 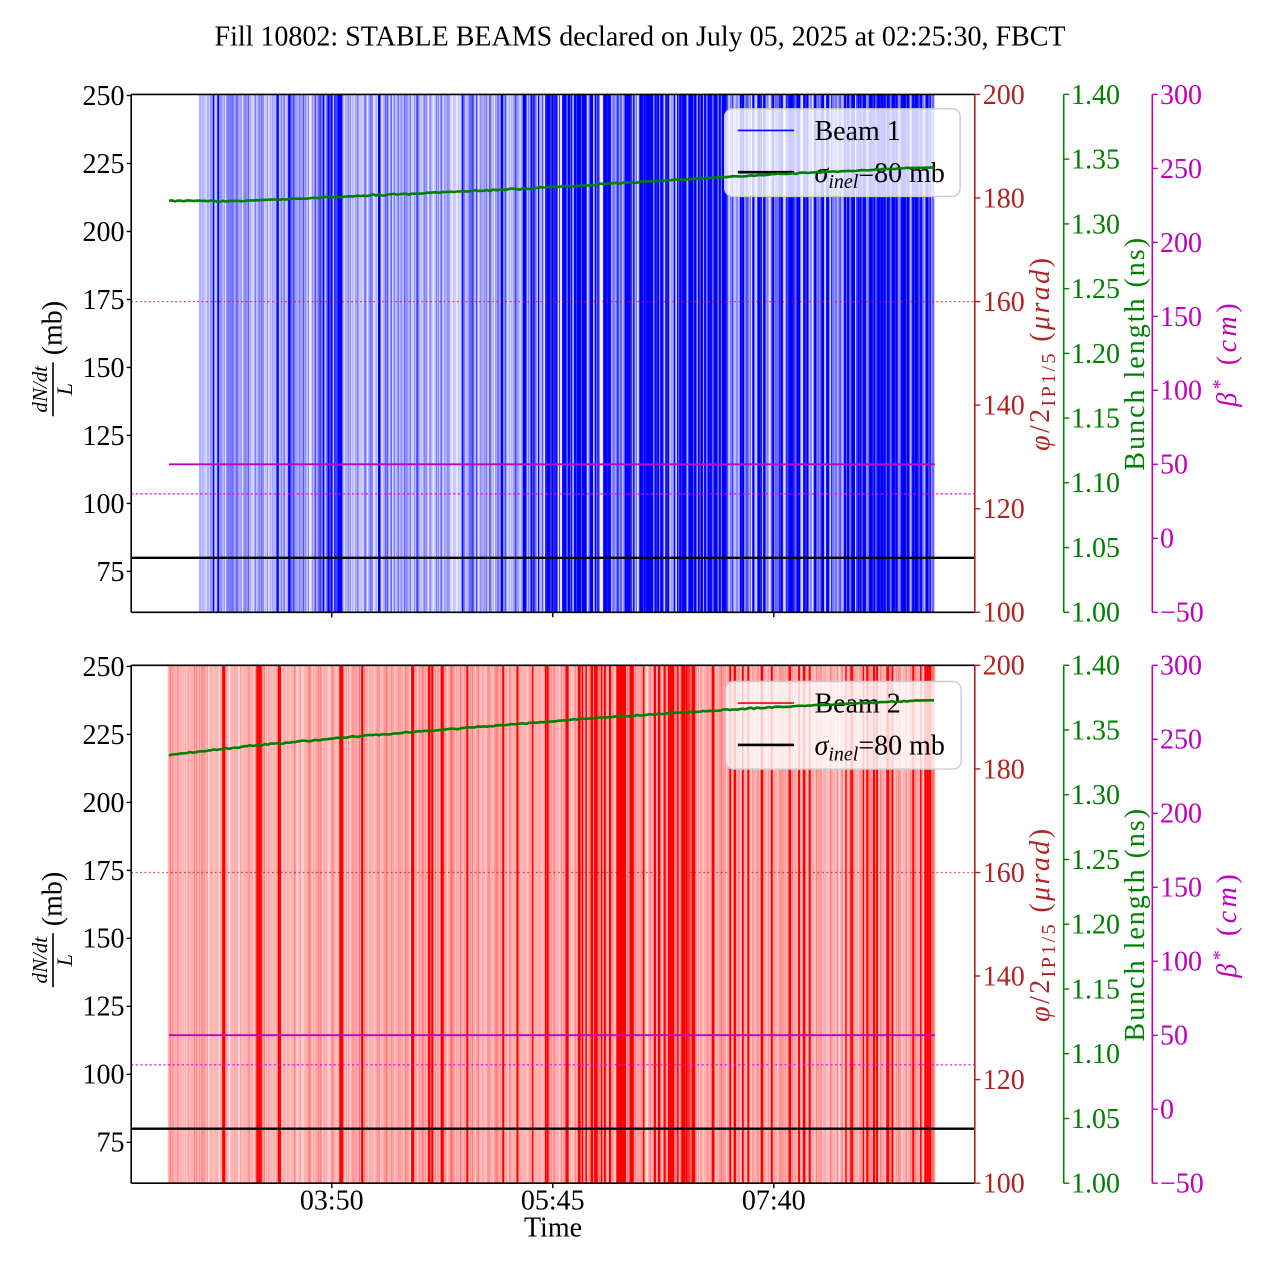 I want to click on svg-text: 05:45, so click(x=553, y=1201).